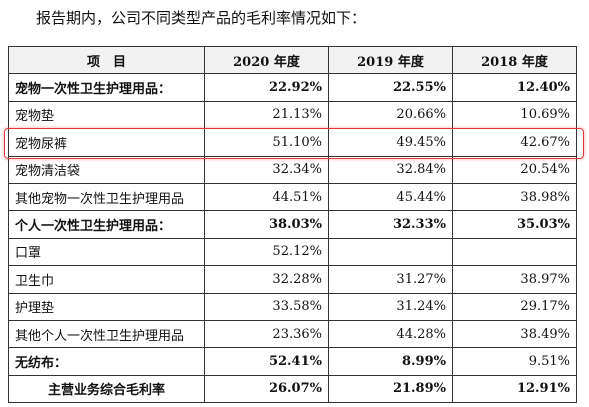  Describe the element at coordinates (390, 115) in the screenshot. I see `cell-2019: 20.66%` at that location.